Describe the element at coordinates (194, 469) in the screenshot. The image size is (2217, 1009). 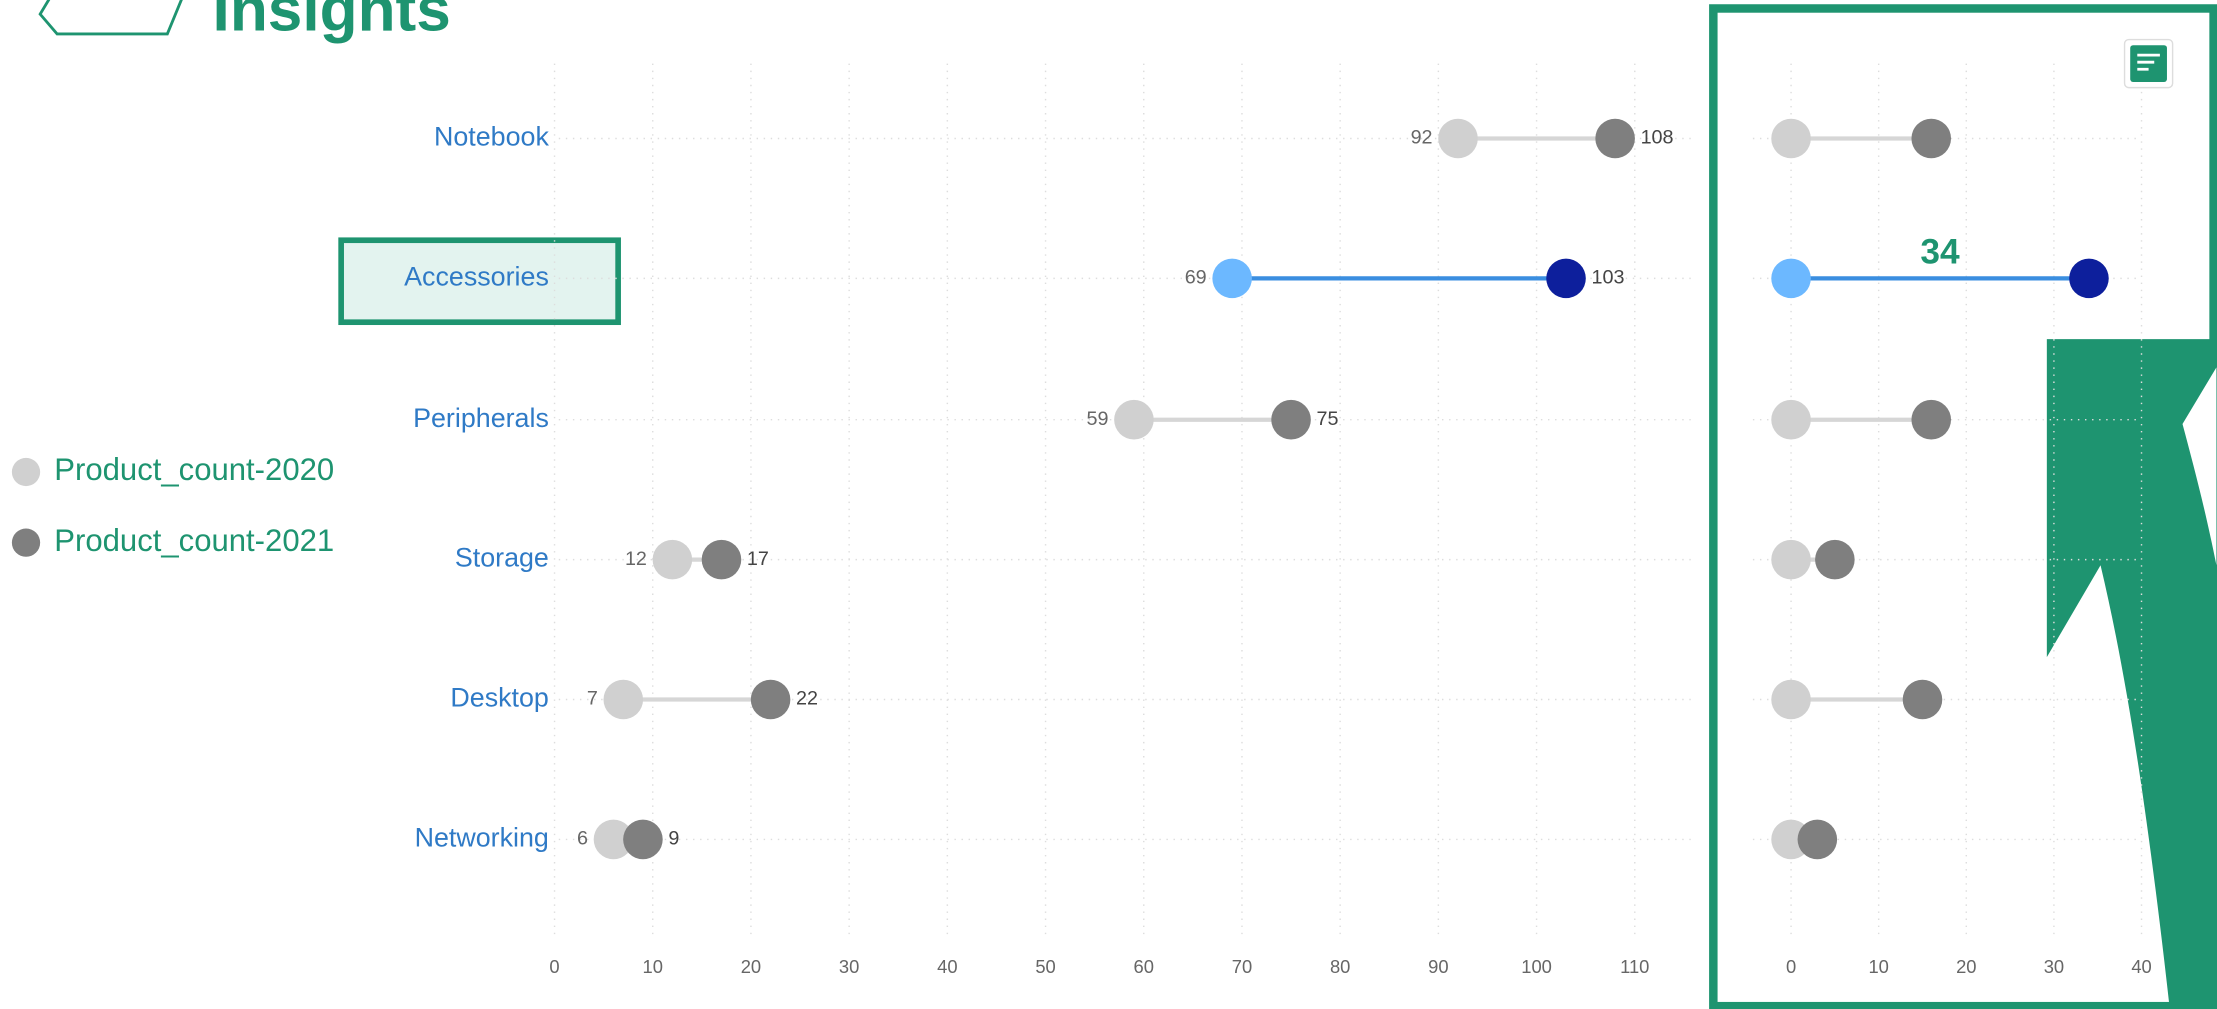
I see `legend-label: Product_count-2020` at that location.